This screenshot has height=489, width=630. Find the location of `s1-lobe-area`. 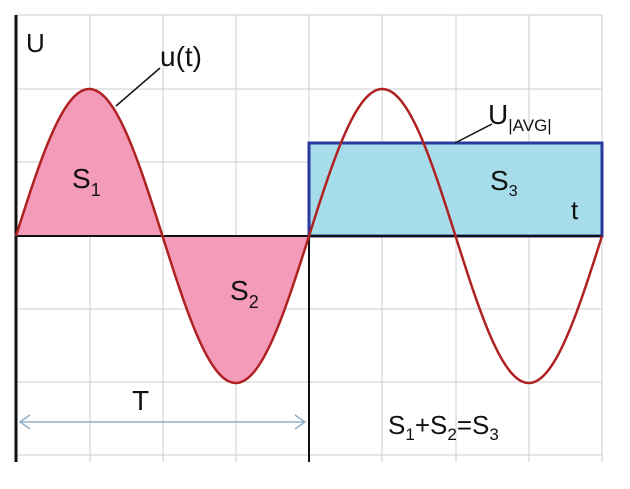

s1-lobe-area is located at coordinates (89, 163).